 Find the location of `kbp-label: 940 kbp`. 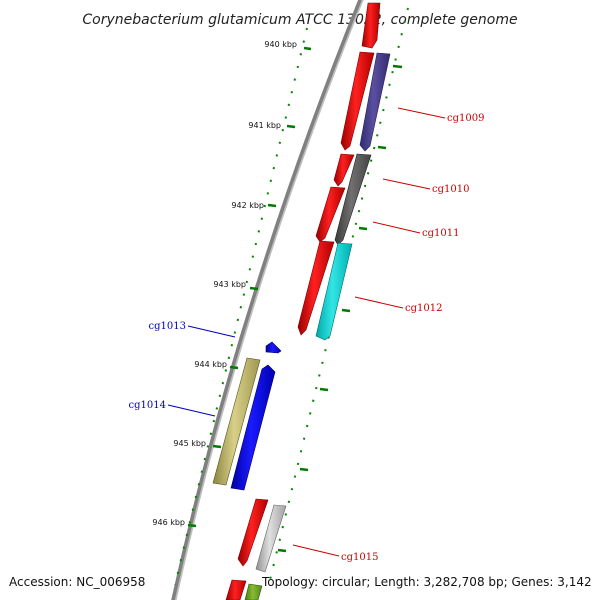

kbp-label: 940 kbp is located at coordinates (280, 44).